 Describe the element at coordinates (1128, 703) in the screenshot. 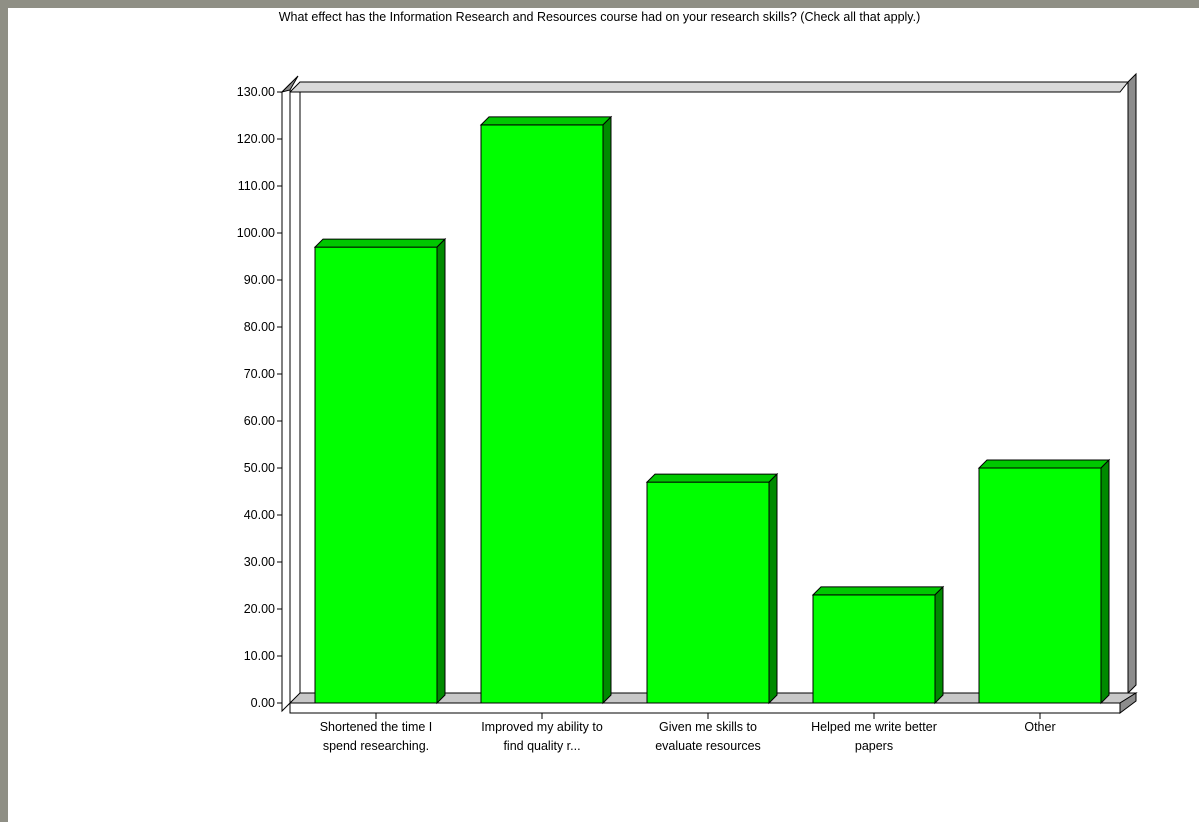

I see `floor-side` at that location.